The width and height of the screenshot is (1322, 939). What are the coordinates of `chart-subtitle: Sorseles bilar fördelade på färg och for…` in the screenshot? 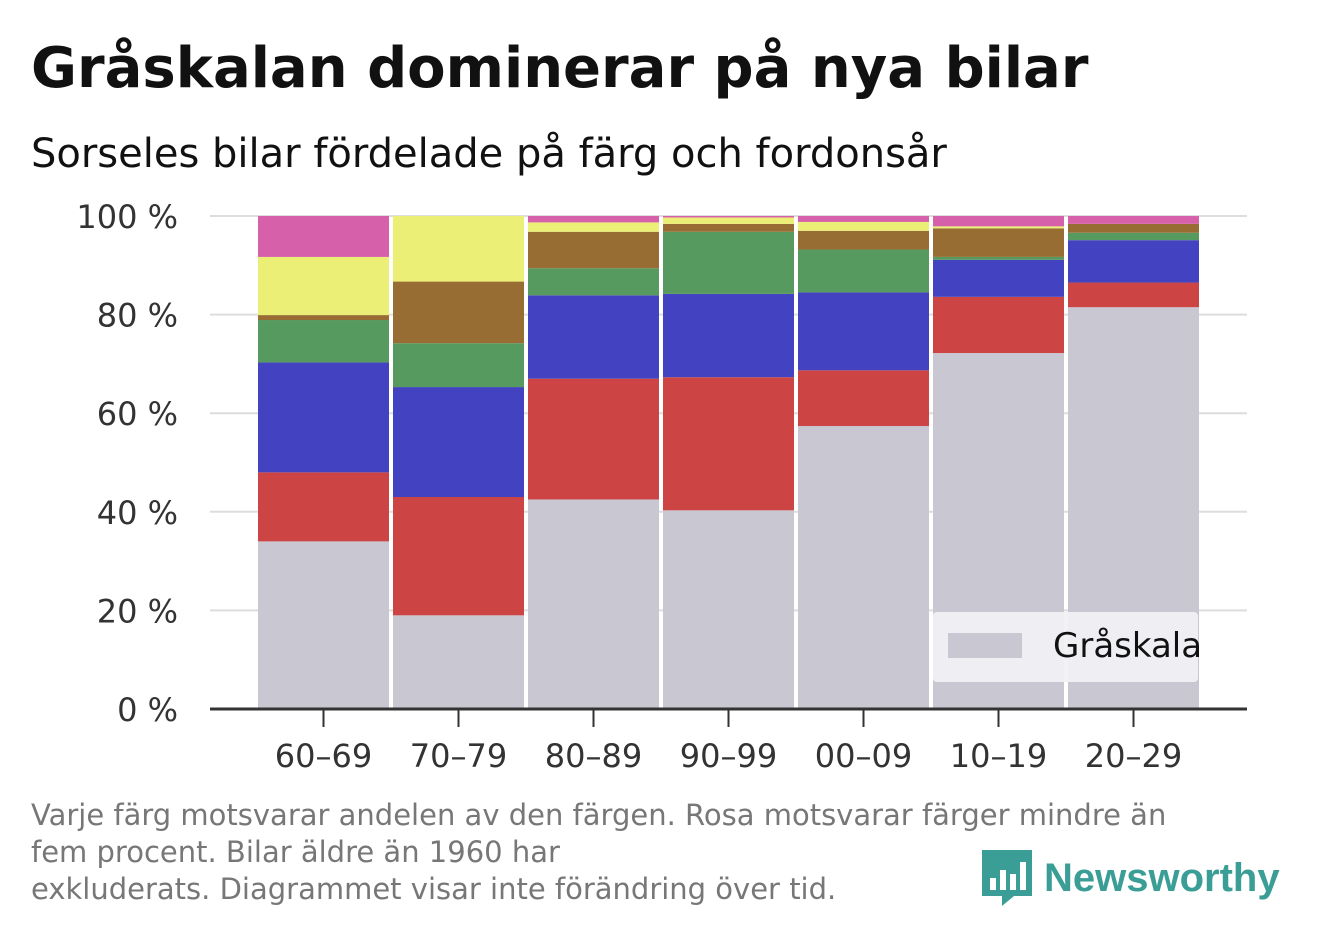 It's located at (489, 154).